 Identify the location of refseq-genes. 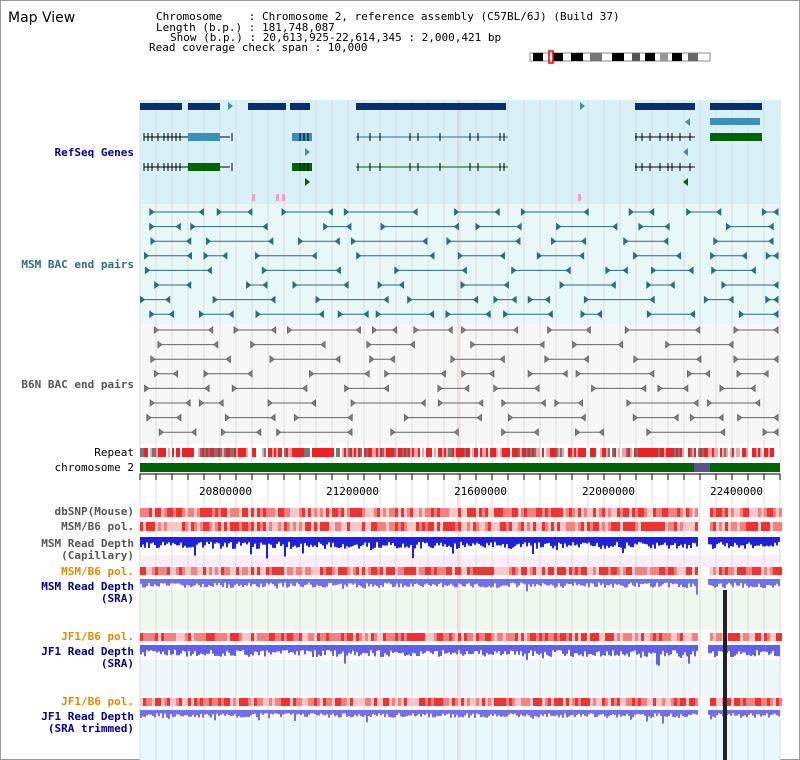
(451, 151).